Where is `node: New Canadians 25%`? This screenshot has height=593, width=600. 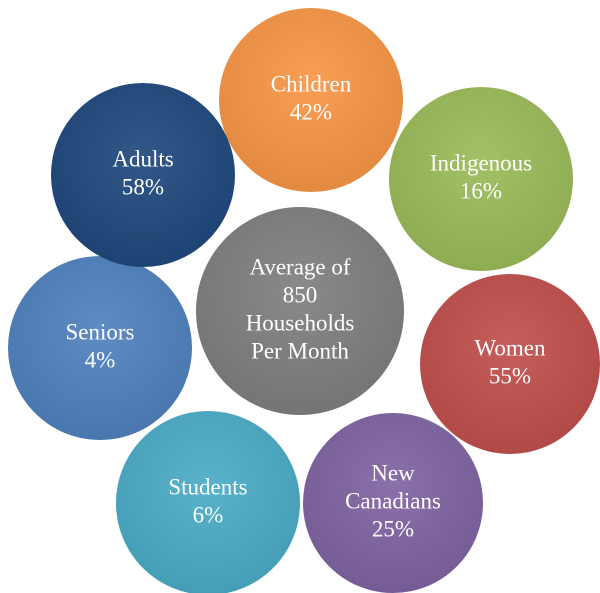 node: New Canadians 25% is located at coordinates (393, 503).